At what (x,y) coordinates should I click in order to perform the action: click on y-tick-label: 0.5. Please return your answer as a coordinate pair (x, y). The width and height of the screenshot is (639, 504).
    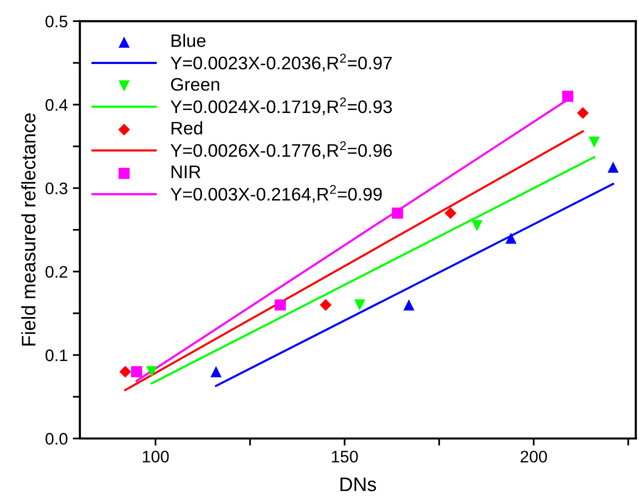
    Looking at the image, I should click on (57, 22).